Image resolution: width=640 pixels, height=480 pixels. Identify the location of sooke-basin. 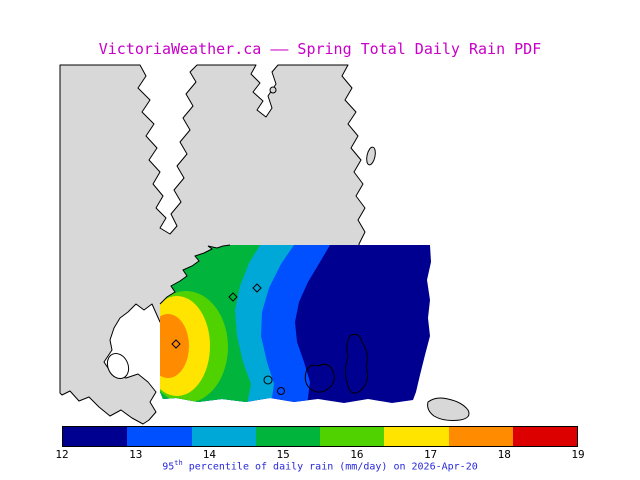
(118, 366).